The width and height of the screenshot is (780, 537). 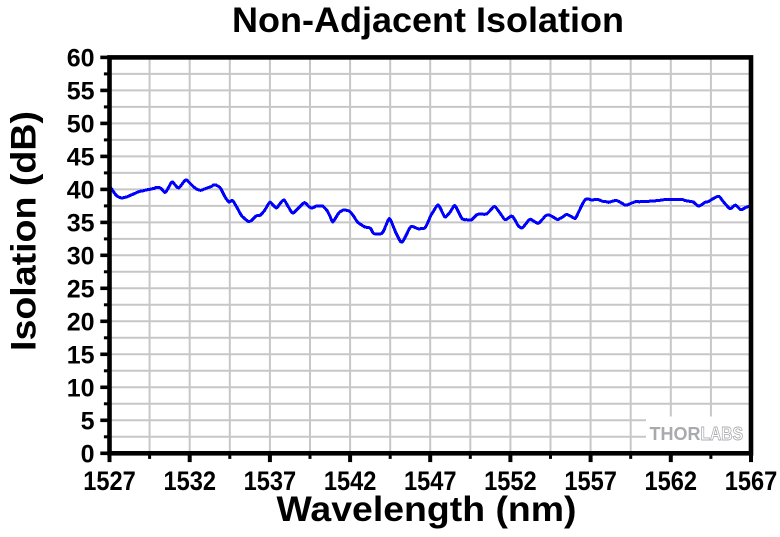 What do you see at coordinates (751, 481) in the screenshot?
I see `svg-text: 1567` at bounding box center [751, 481].